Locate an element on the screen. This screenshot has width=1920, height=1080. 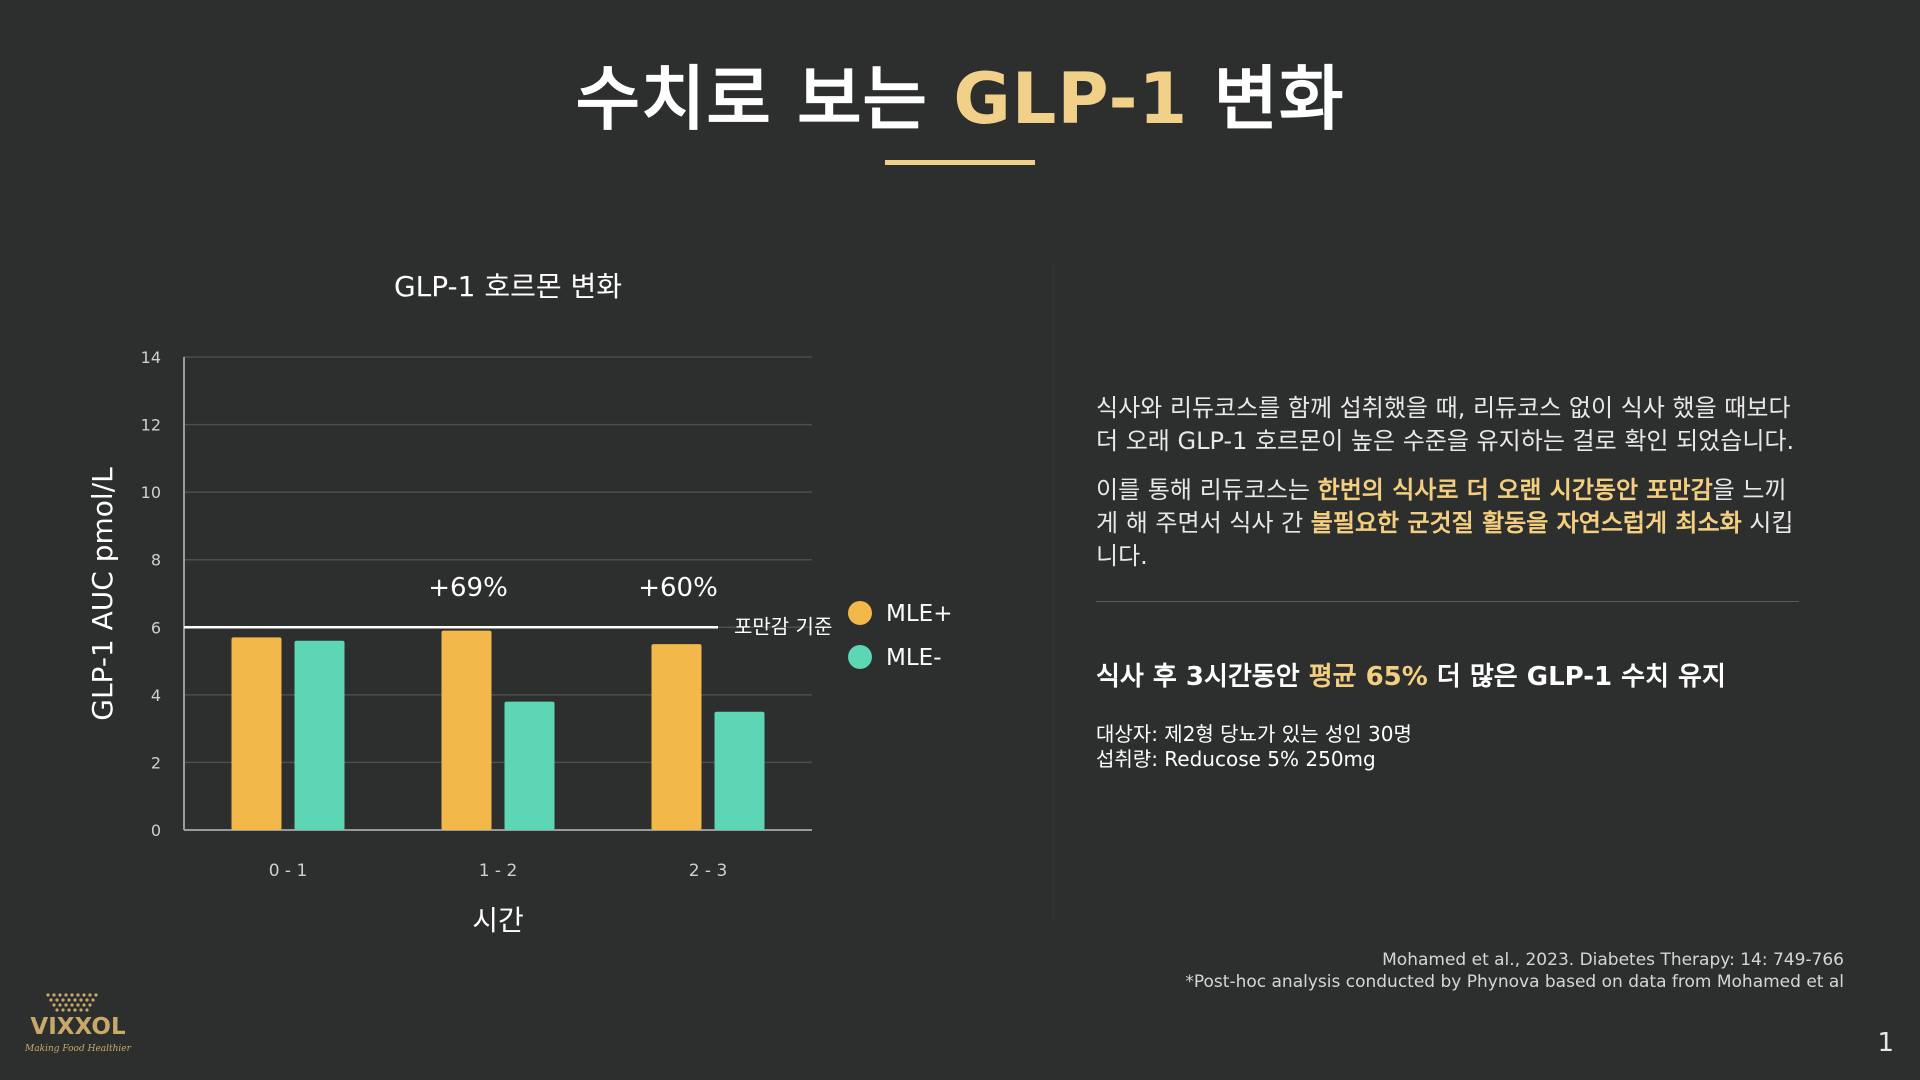
p2-highlight-2: 불필요한 군것질 활동을 자연스럽게 최소화 is located at coordinates (1526, 523).